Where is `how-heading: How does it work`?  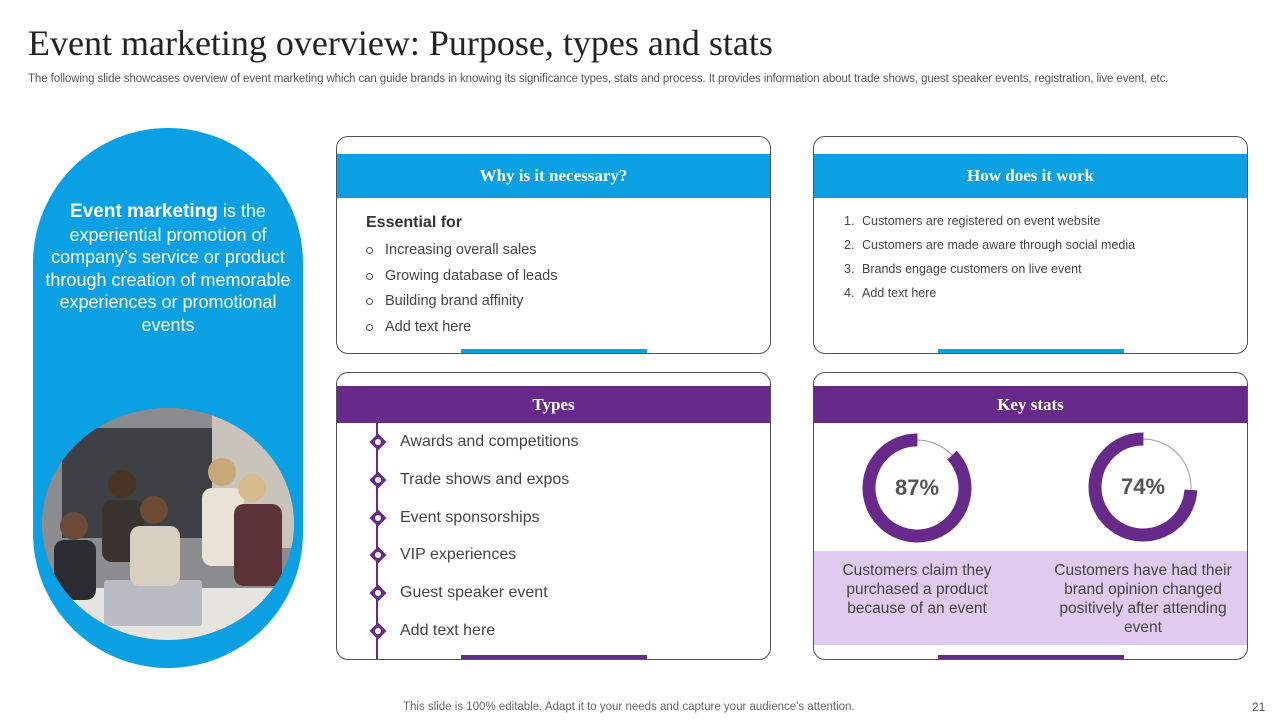 how-heading: How does it work is located at coordinates (1030, 176).